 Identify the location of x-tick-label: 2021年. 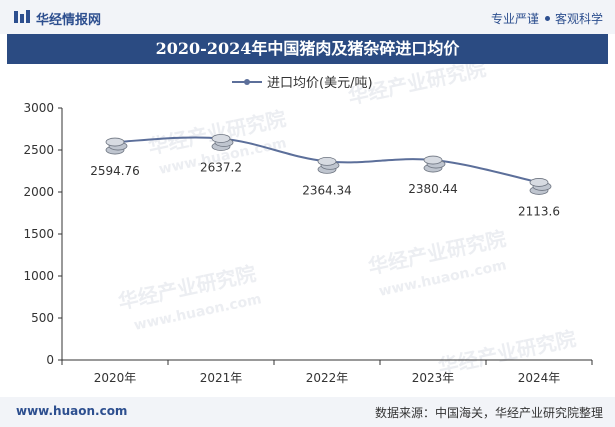
(221, 378).